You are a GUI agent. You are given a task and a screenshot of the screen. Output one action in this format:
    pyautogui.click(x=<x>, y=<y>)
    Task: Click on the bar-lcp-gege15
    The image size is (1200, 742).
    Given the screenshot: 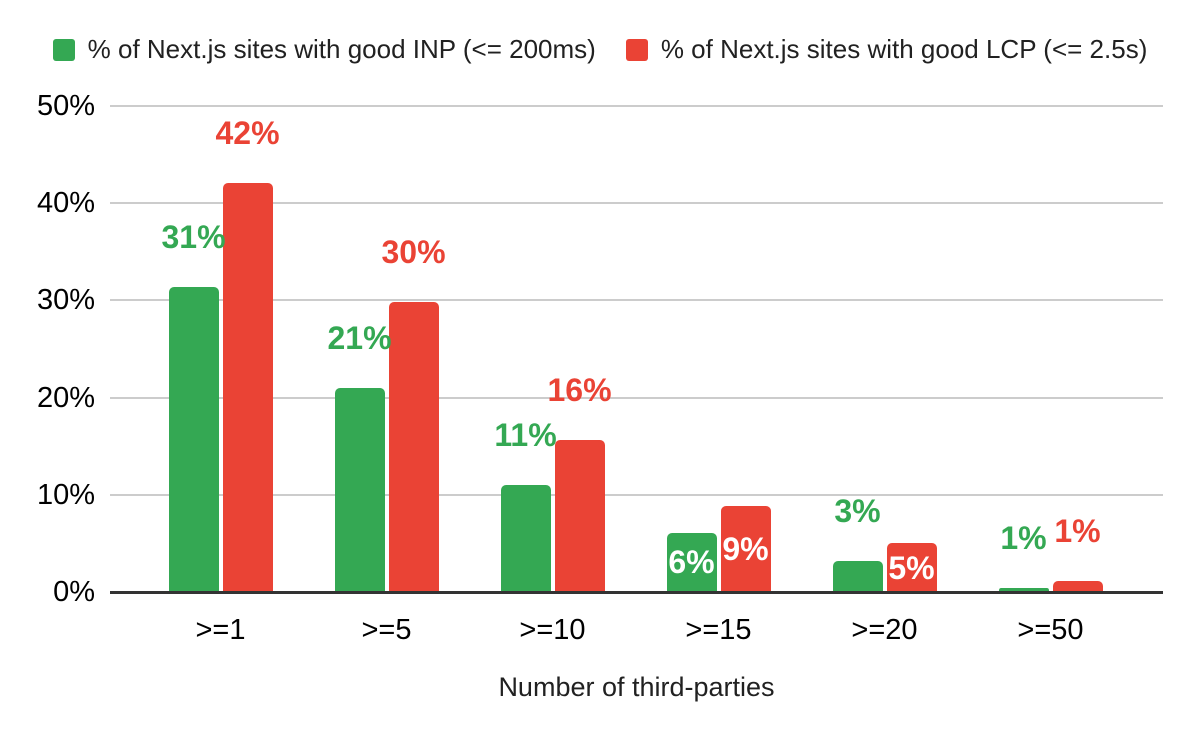 What is the action you would take?
    pyautogui.click(x=745, y=549)
    